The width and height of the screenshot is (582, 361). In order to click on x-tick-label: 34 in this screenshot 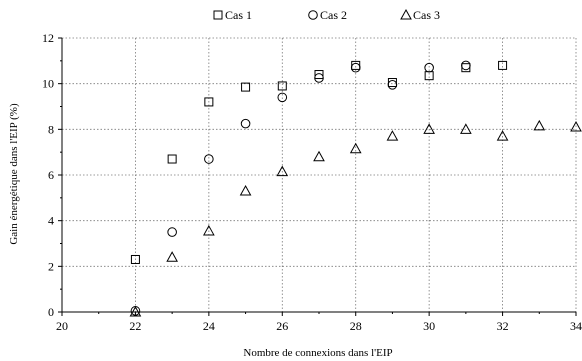, I will do `click(576, 326)`.